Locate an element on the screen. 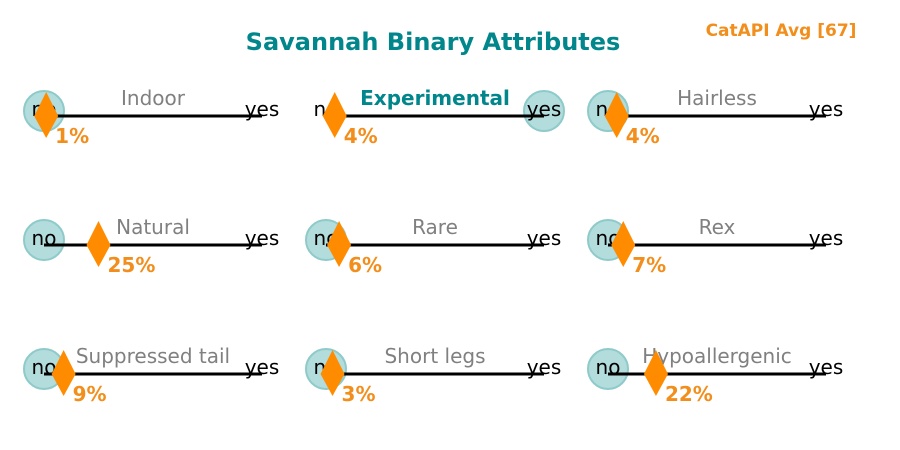 The image size is (900, 450). yes-label-short-legs: yes is located at coordinates (544, 367).